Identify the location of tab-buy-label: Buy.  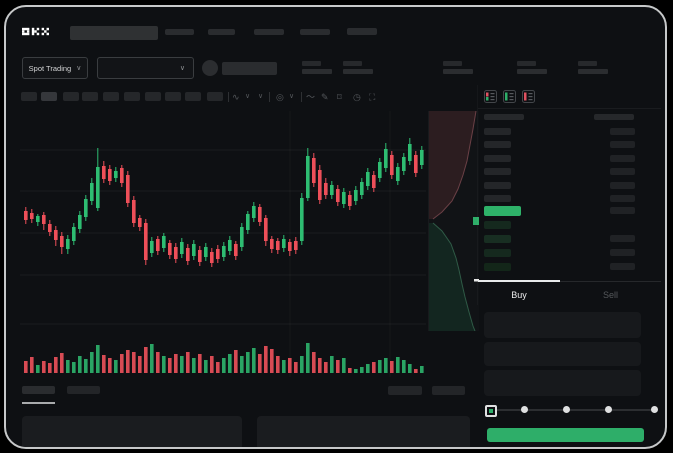
(519, 295).